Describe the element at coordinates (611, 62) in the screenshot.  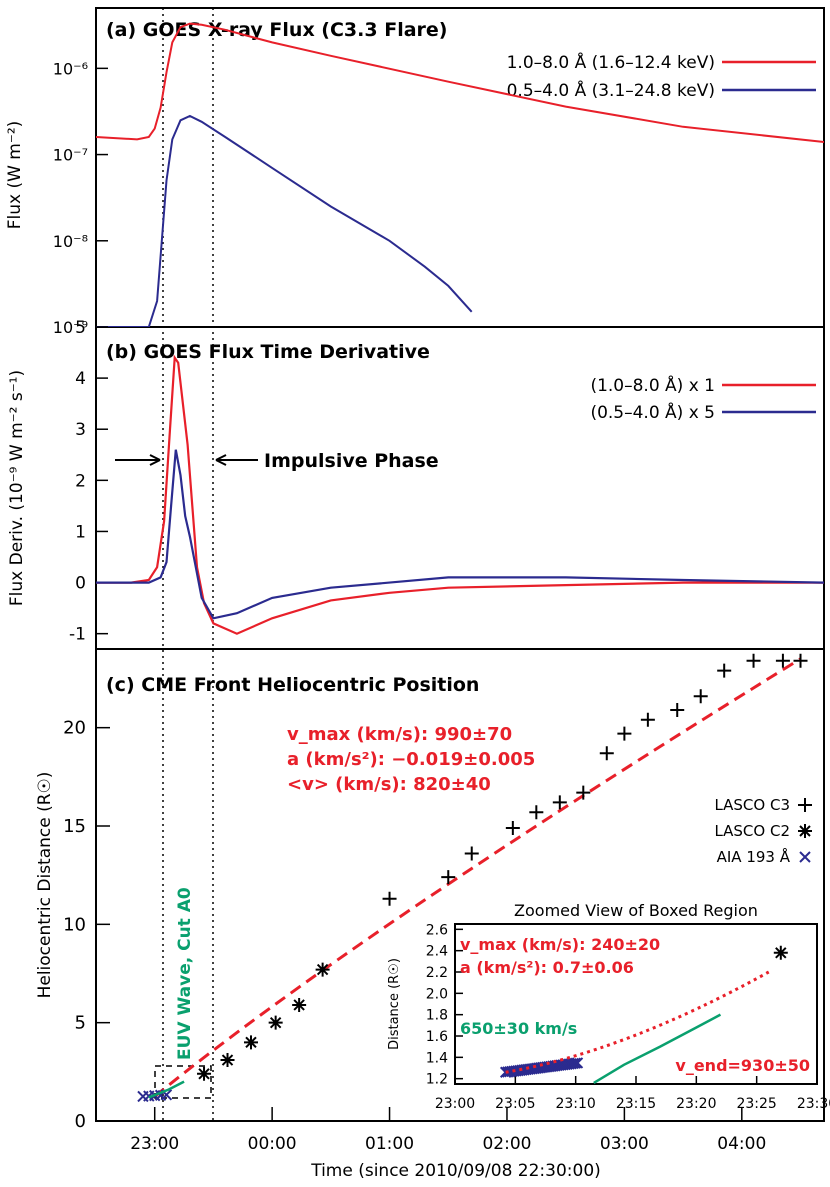
I see `legend-a-red-label: 1.0–8.0 Å (1.6–12.4 keV)` at that location.